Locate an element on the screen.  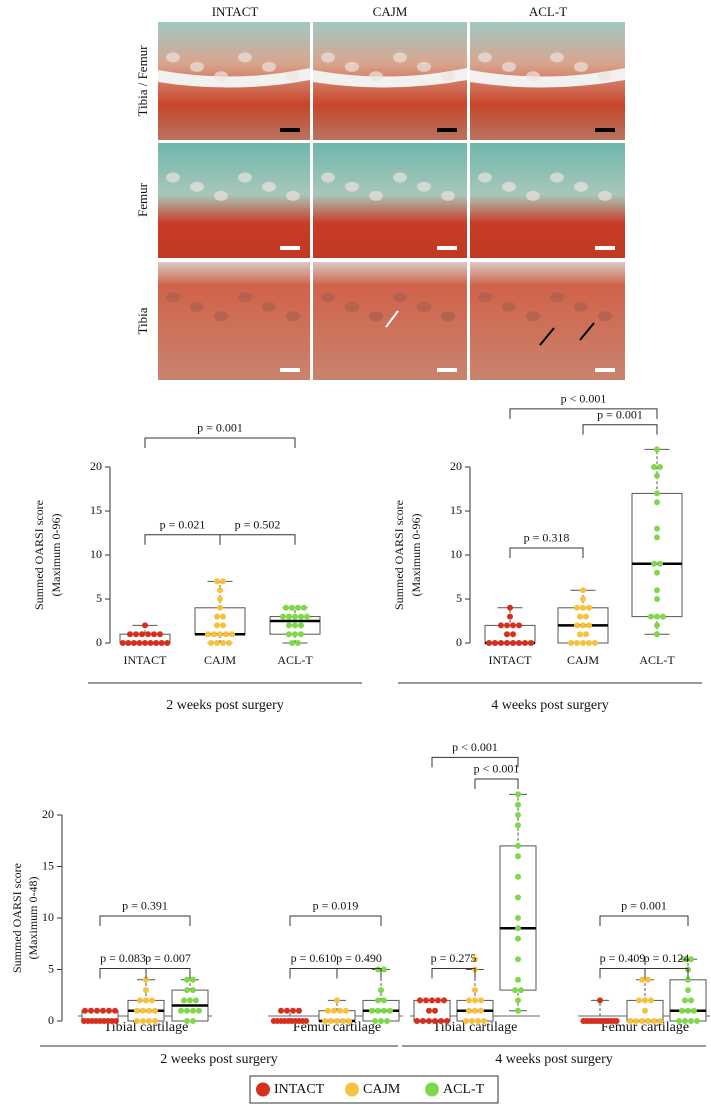
group-label: Tibial cartilage is located at coordinates (475, 1027).